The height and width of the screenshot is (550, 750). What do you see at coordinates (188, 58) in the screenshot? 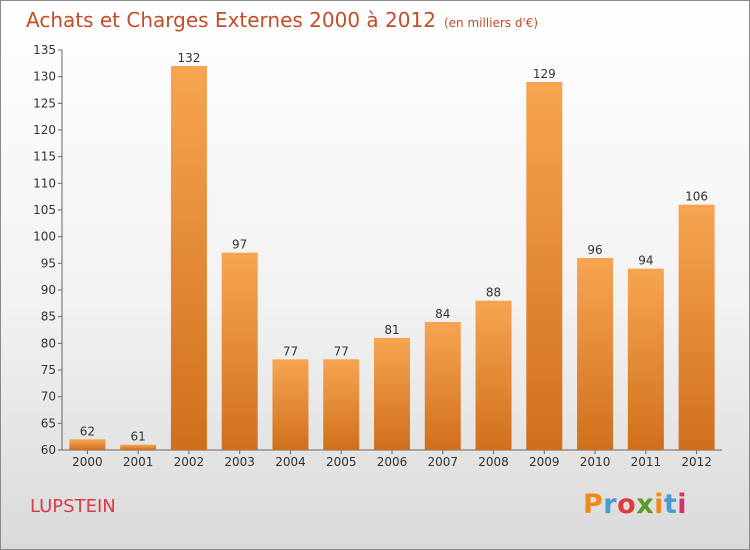
I see `data-label: 132` at bounding box center [188, 58].